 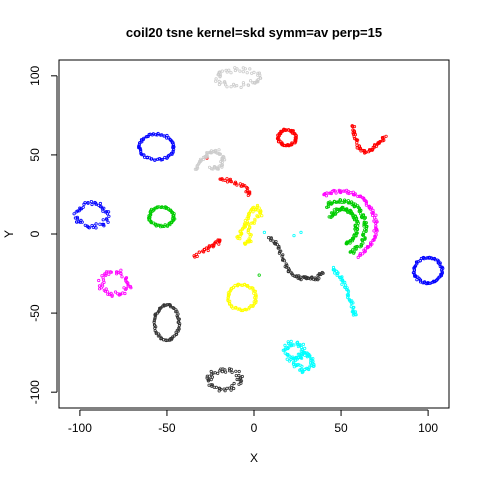 What do you see at coordinates (254, 428) in the screenshot?
I see `x-tick-label: 0` at bounding box center [254, 428].